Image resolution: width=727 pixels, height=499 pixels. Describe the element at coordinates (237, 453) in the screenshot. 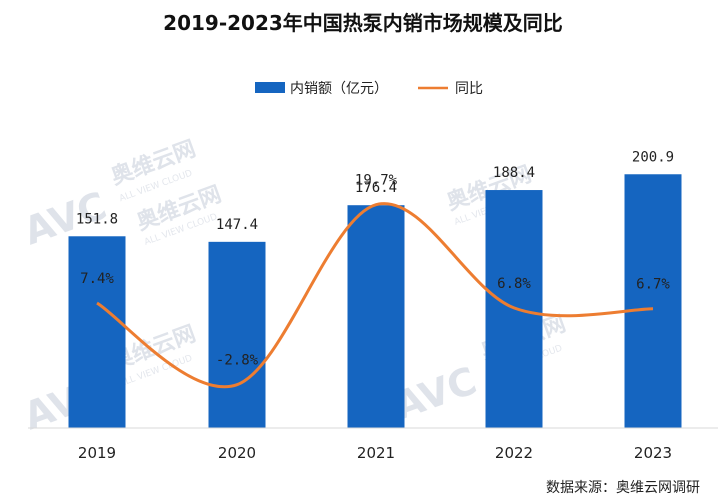

I see `x-tick-label: 2020` at that location.